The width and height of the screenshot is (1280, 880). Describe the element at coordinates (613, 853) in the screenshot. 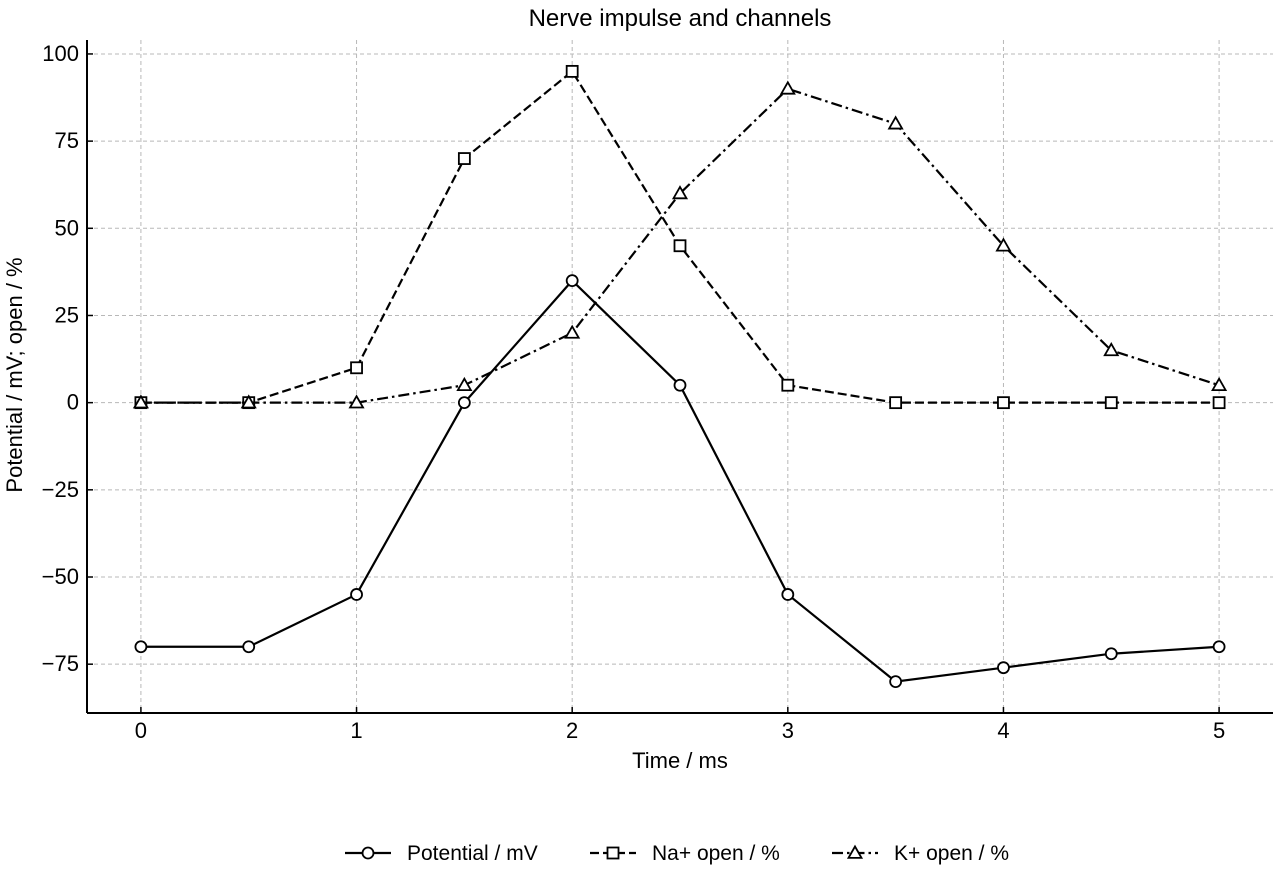

I see `legend-marker-square` at that location.